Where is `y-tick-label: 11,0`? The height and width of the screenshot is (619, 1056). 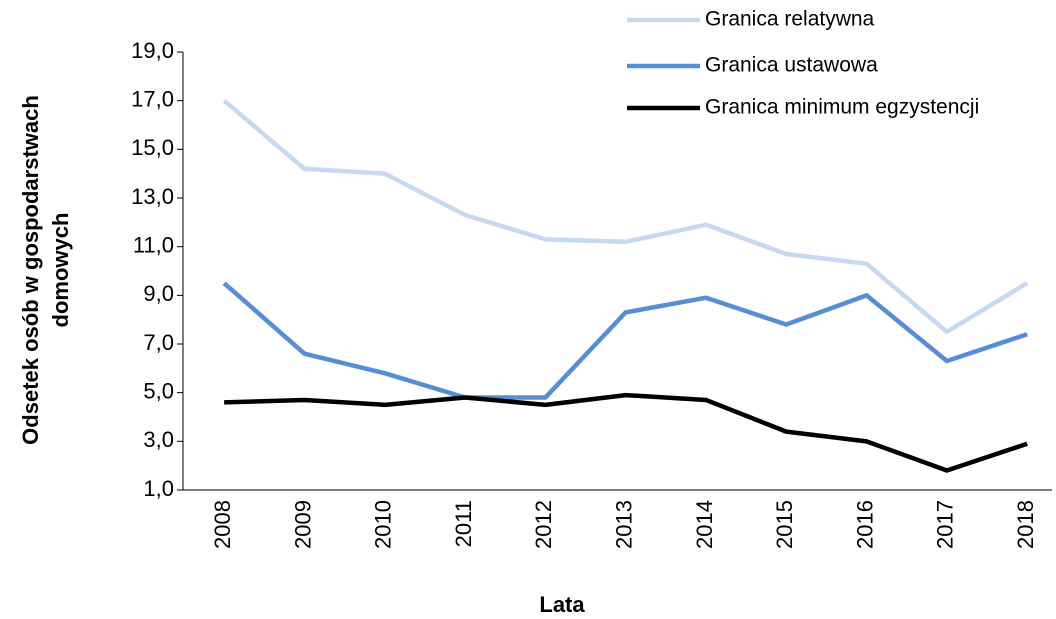 y-tick-label: 11,0 is located at coordinates (153, 244).